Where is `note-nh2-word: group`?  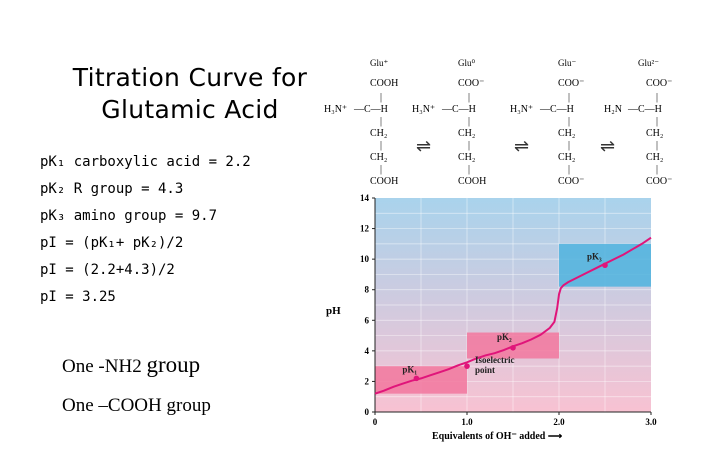 note-nh2-word: group is located at coordinates (173, 364).